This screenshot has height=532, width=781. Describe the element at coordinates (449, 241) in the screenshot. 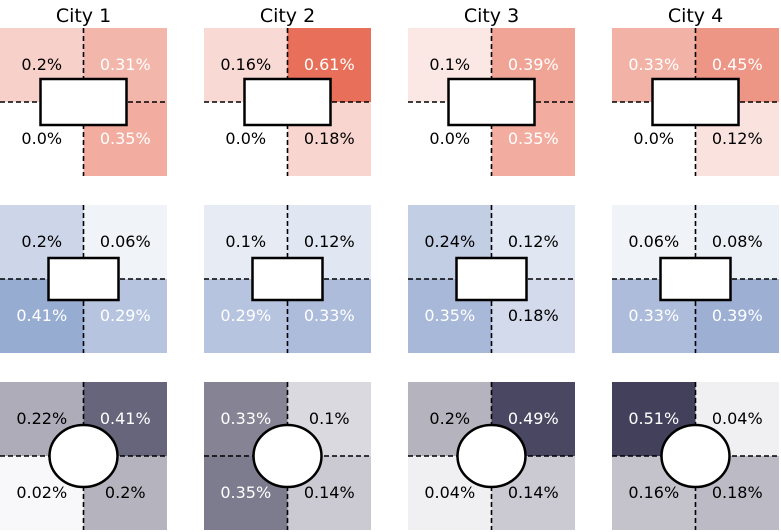

I see `data-label-top-left: 0.24%` at that location.